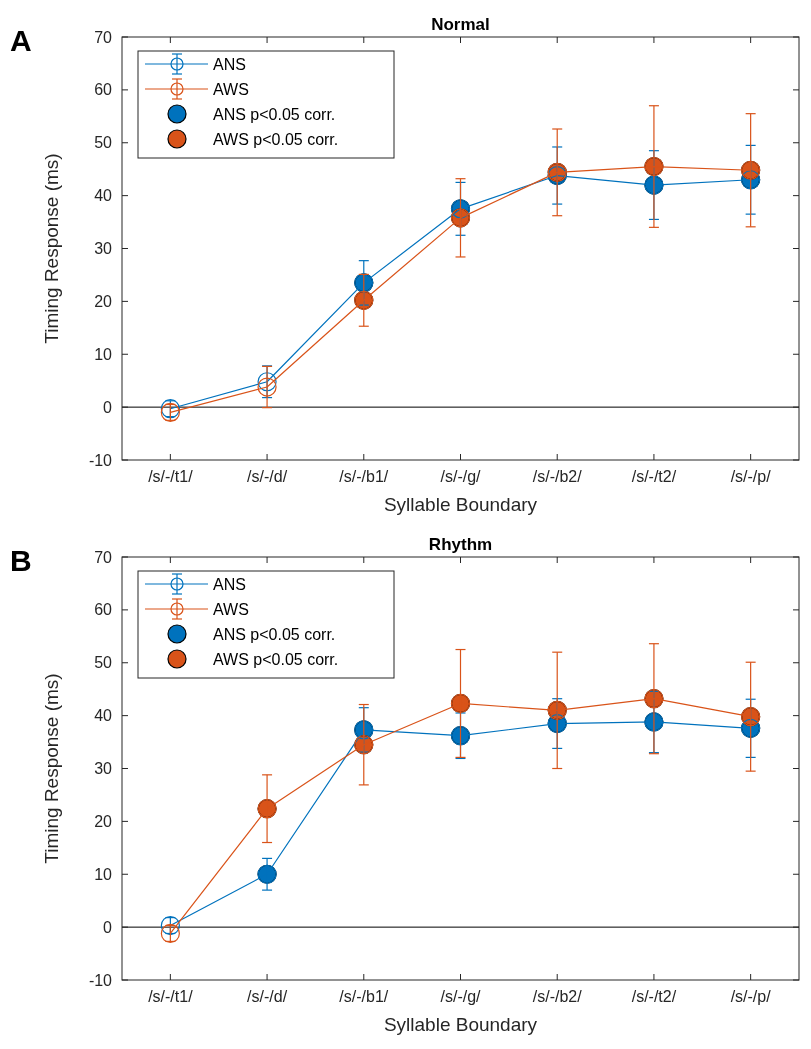  I want to click on text: A, so click(21, 40).